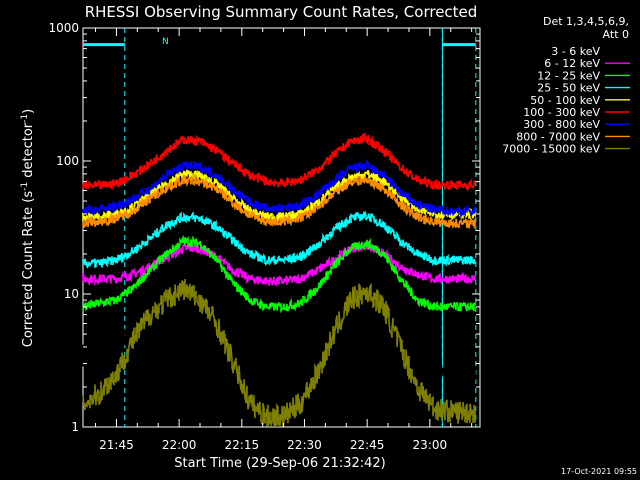 The height and width of the screenshot is (480, 640). I want to click on legend-header-line1: Det 1,3,4,5,6,9,, so click(586, 21).